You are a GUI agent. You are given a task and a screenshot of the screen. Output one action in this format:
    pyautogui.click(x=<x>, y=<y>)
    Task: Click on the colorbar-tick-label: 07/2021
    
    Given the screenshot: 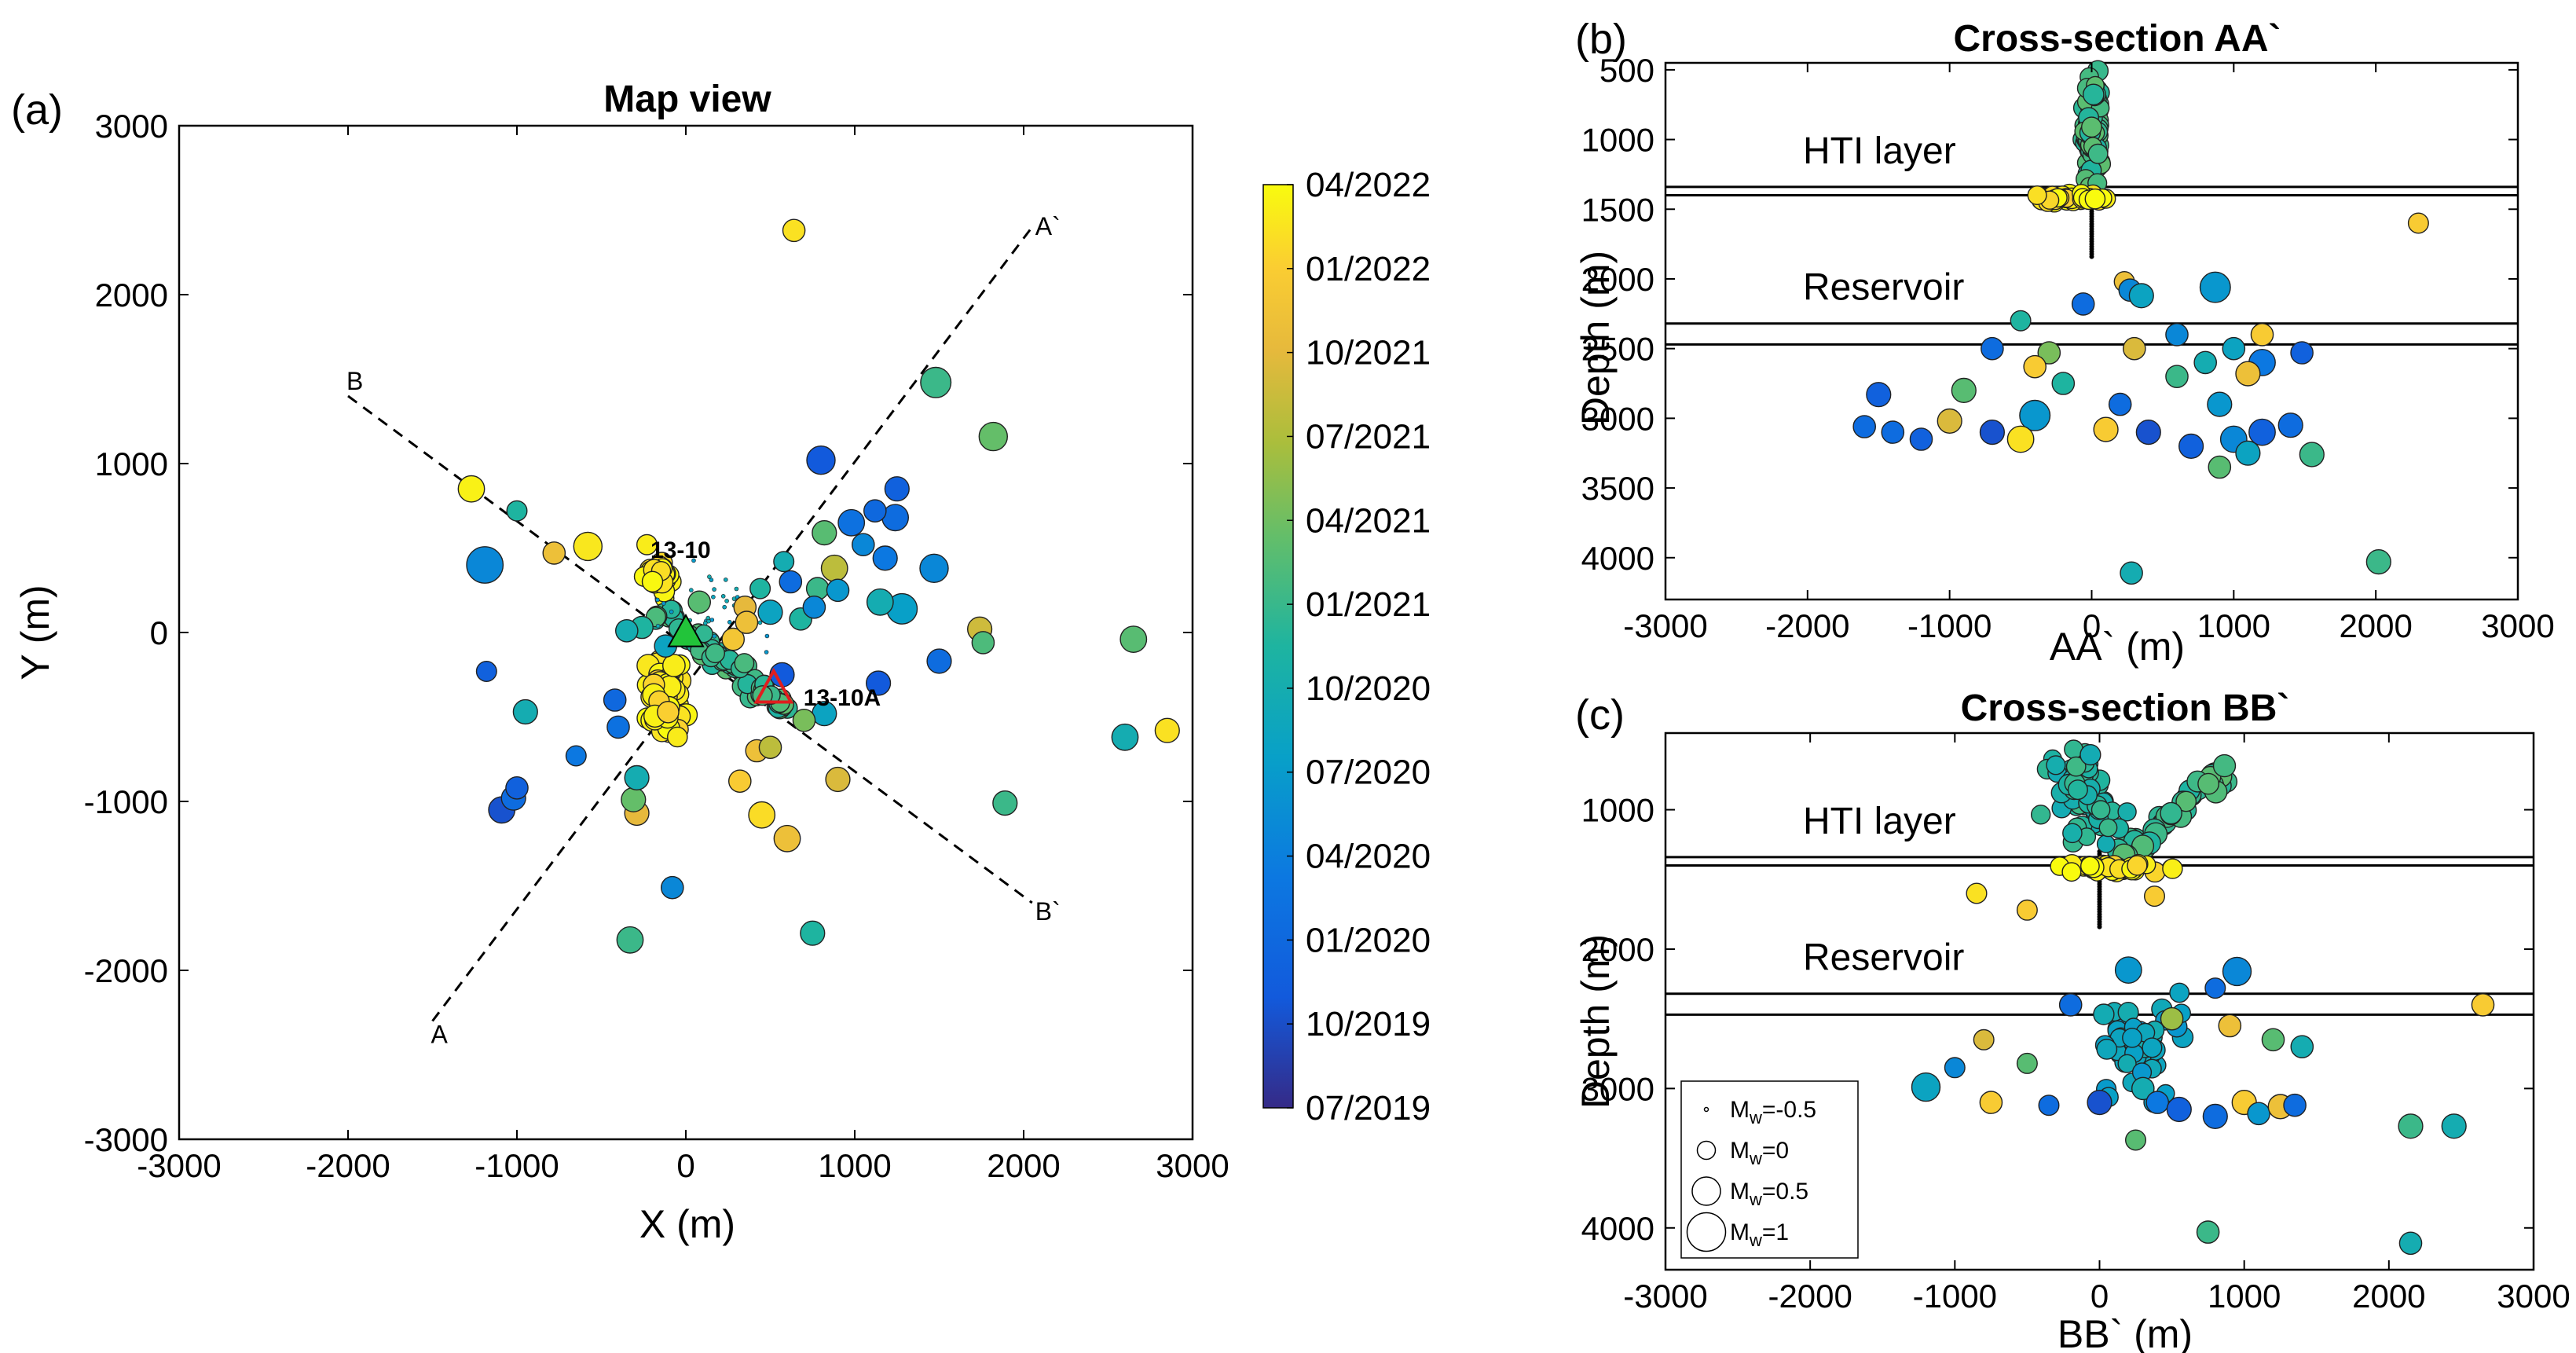 What is the action you would take?
    pyautogui.click(x=1368, y=436)
    